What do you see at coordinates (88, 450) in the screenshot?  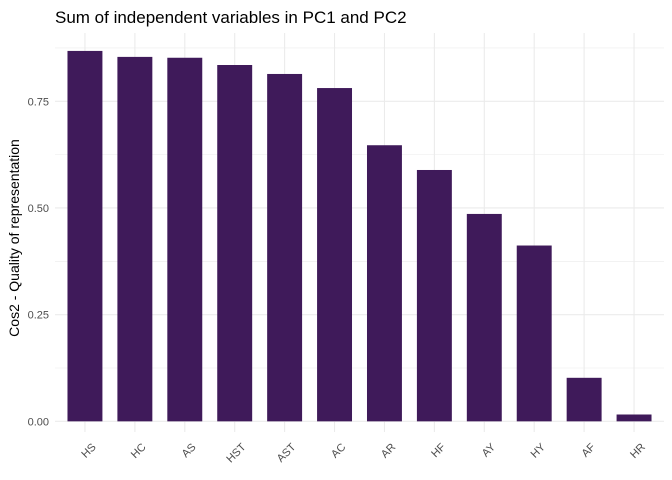 I see `x-tick-label-HS: HS` at bounding box center [88, 450].